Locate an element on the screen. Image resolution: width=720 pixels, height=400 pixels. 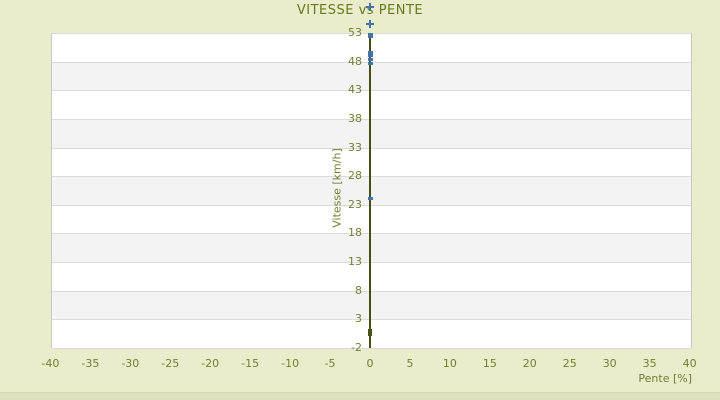
y-tick-label: 3 is located at coordinates (358, 319).